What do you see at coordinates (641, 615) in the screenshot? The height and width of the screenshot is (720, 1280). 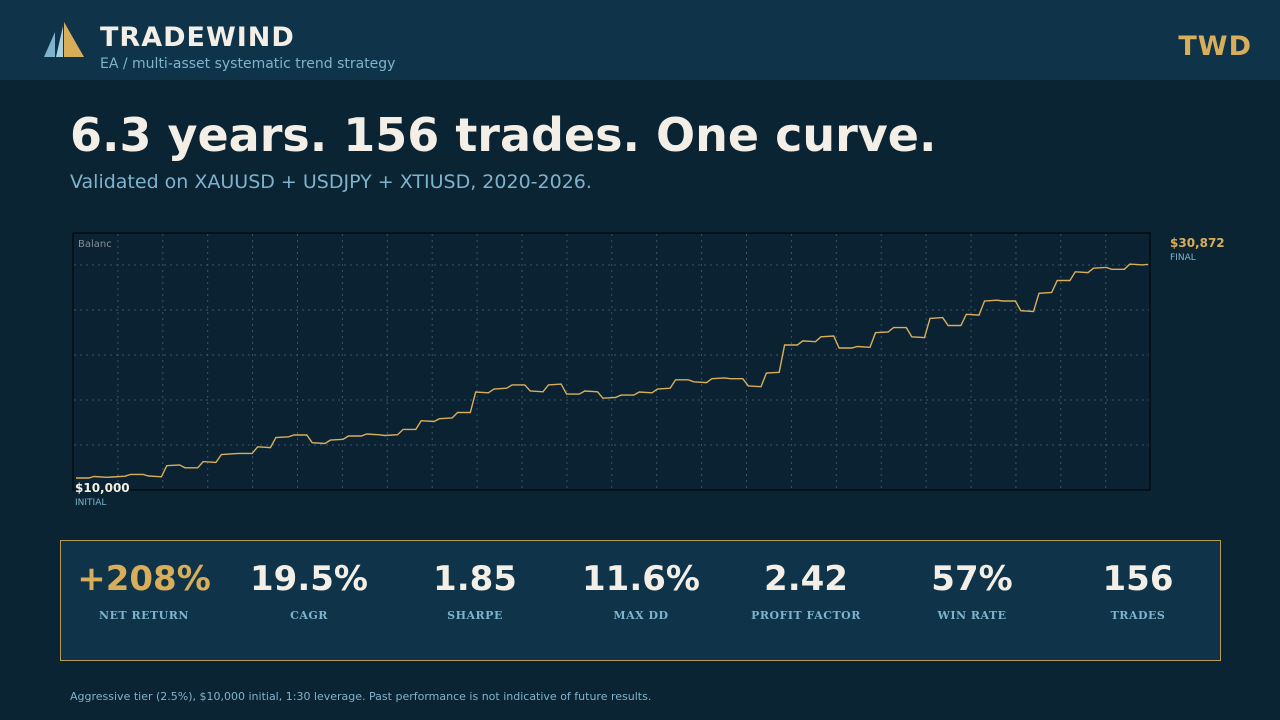 I see `stat-label: MAX DD` at bounding box center [641, 615].